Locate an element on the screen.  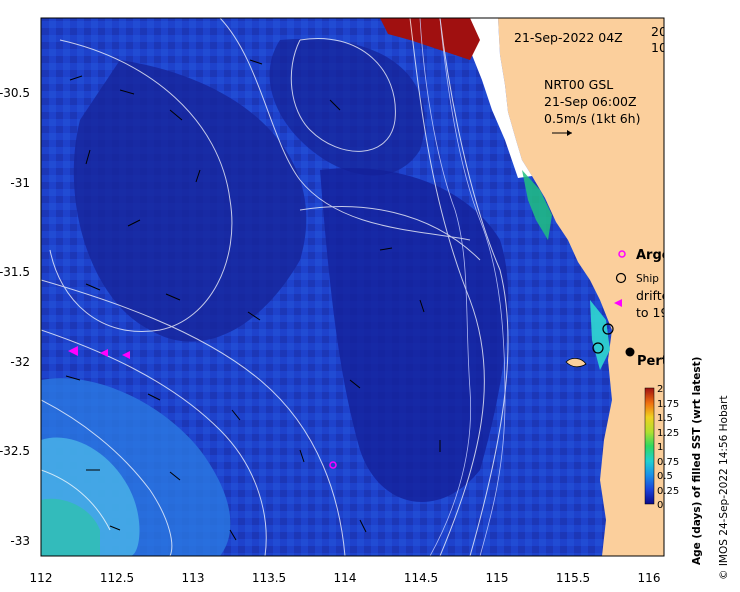
colorbar-tick-0: 0 is located at coordinates (660, 505).